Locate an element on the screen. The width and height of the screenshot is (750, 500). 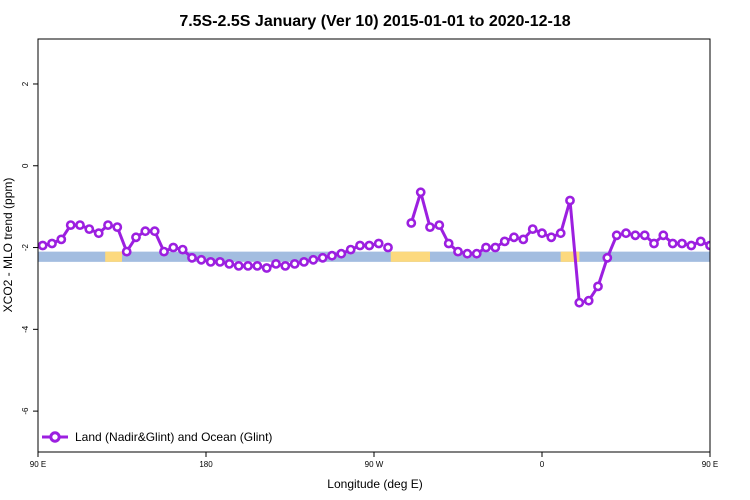
y-tick-label: -2 is located at coordinates (25, 247).